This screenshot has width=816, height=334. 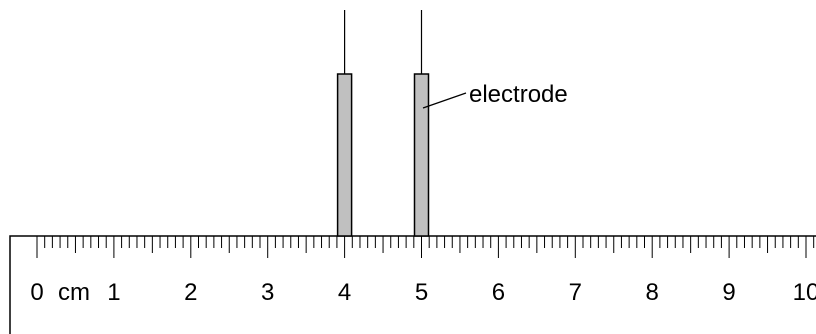 I want to click on ruler-labels: 0 1 2 3 4 5 6 7 8 9 10, so click(x=423, y=292).